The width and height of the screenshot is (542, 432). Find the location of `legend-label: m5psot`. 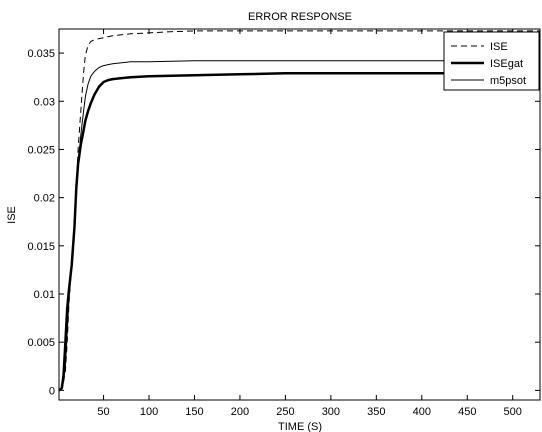

legend-label: m5psot is located at coordinates (508, 81).